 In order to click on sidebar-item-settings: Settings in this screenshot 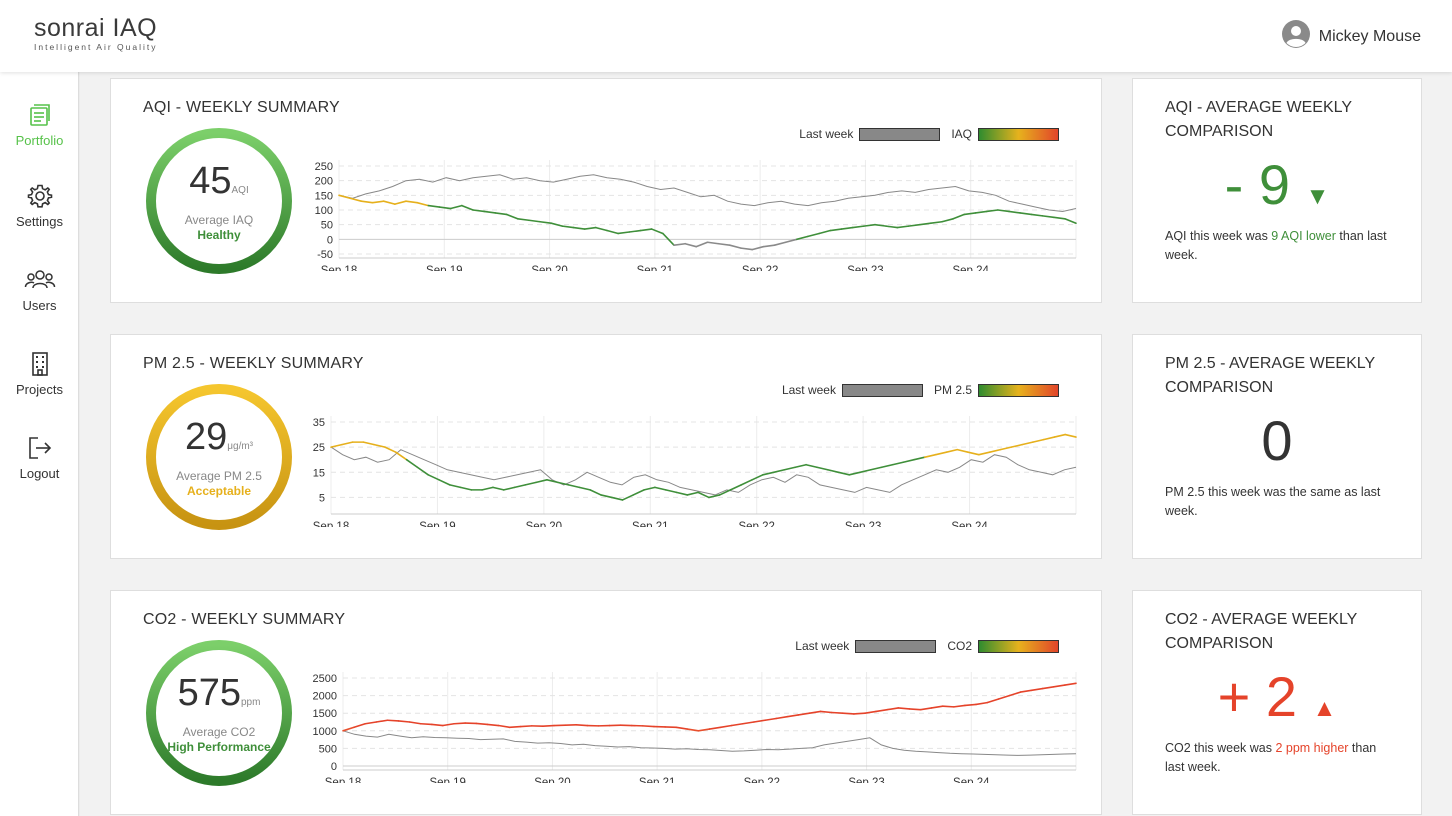, I will do `click(39, 206)`.